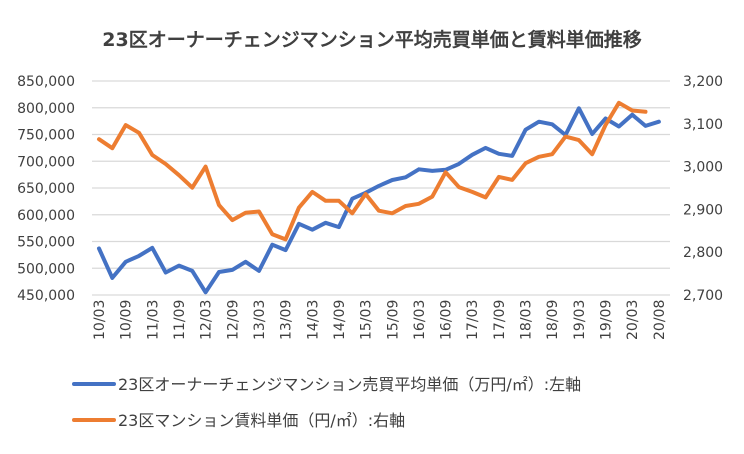 This screenshot has height=454, width=744. What do you see at coordinates (46, 243) in the screenshot?
I see `left-tick-label: 550,000` at bounding box center [46, 243].